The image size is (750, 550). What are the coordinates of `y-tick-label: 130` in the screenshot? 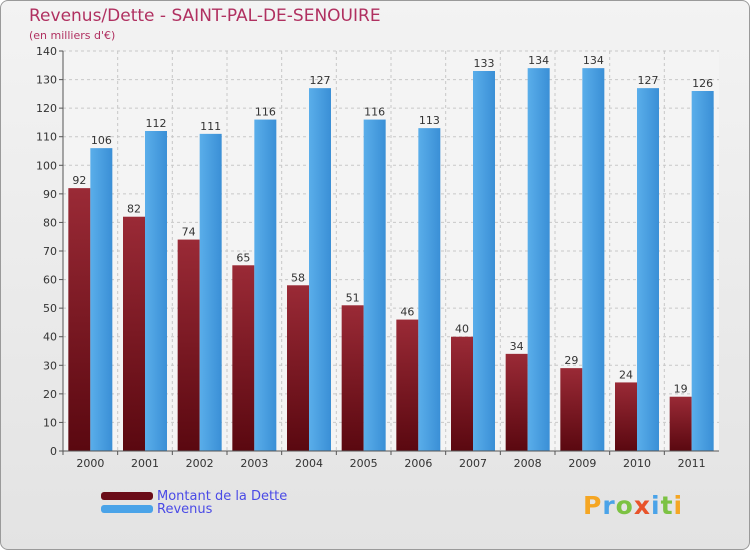 It's located at (46, 80).